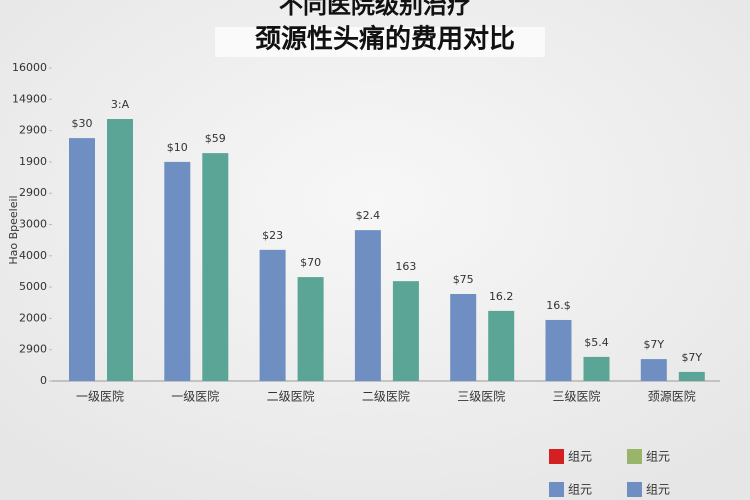  What do you see at coordinates (33, 317) in the screenshot?
I see `y-tick-label: 2000` at bounding box center [33, 317].